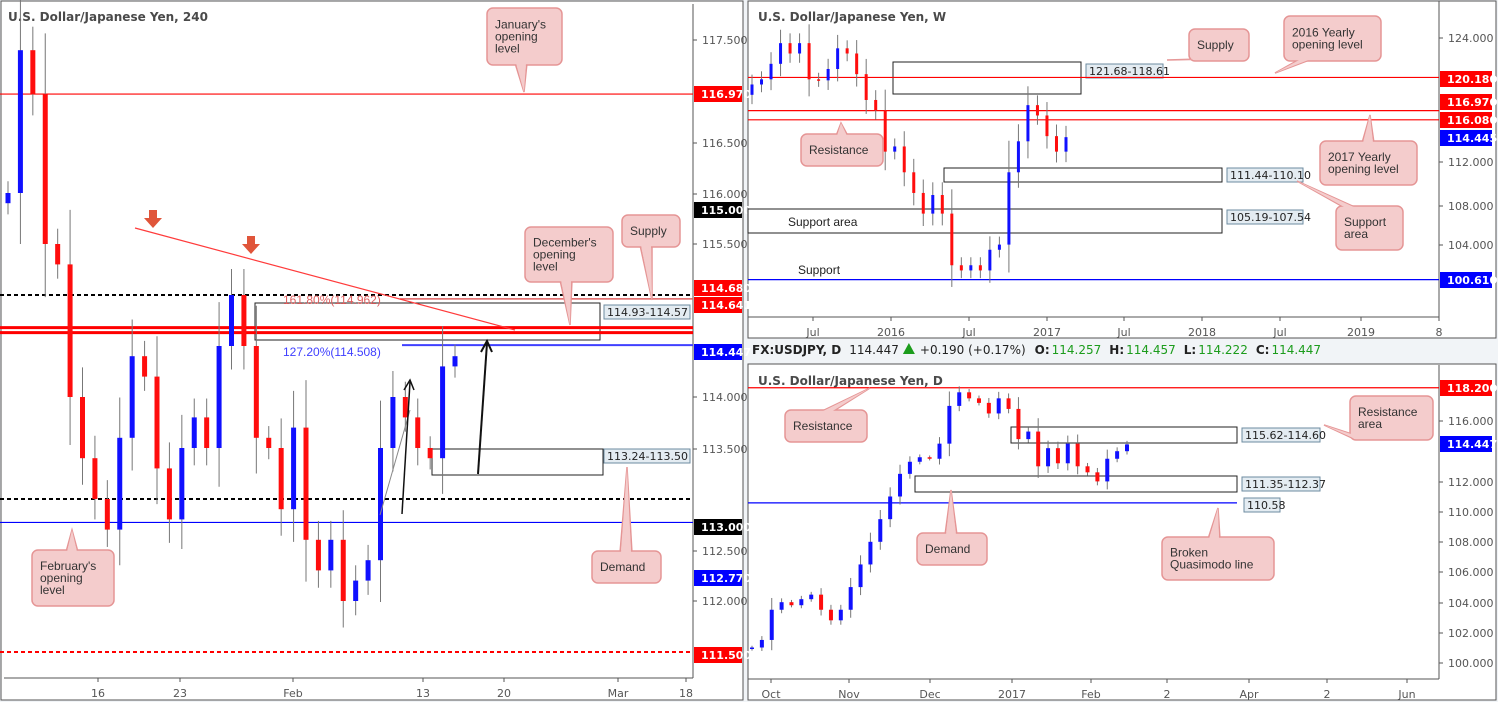 The height and width of the screenshot is (702, 1498). Describe the element at coordinates (423, 693) in the screenshot. I see `x-tick-label: 13` at that location.